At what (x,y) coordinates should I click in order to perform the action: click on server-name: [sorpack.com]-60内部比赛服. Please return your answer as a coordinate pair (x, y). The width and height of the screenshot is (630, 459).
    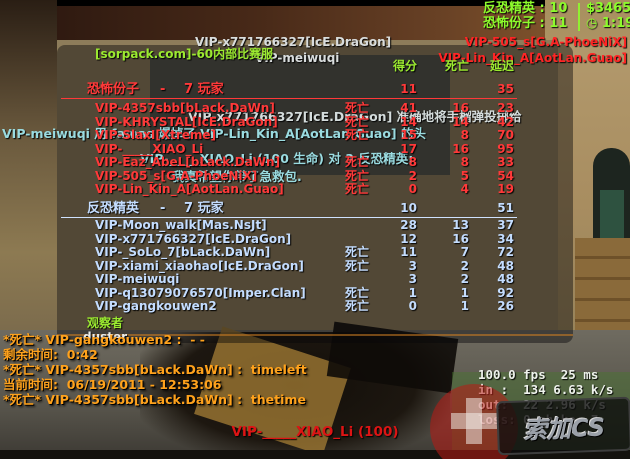
    Looking at the image, I should click on (184, 54).